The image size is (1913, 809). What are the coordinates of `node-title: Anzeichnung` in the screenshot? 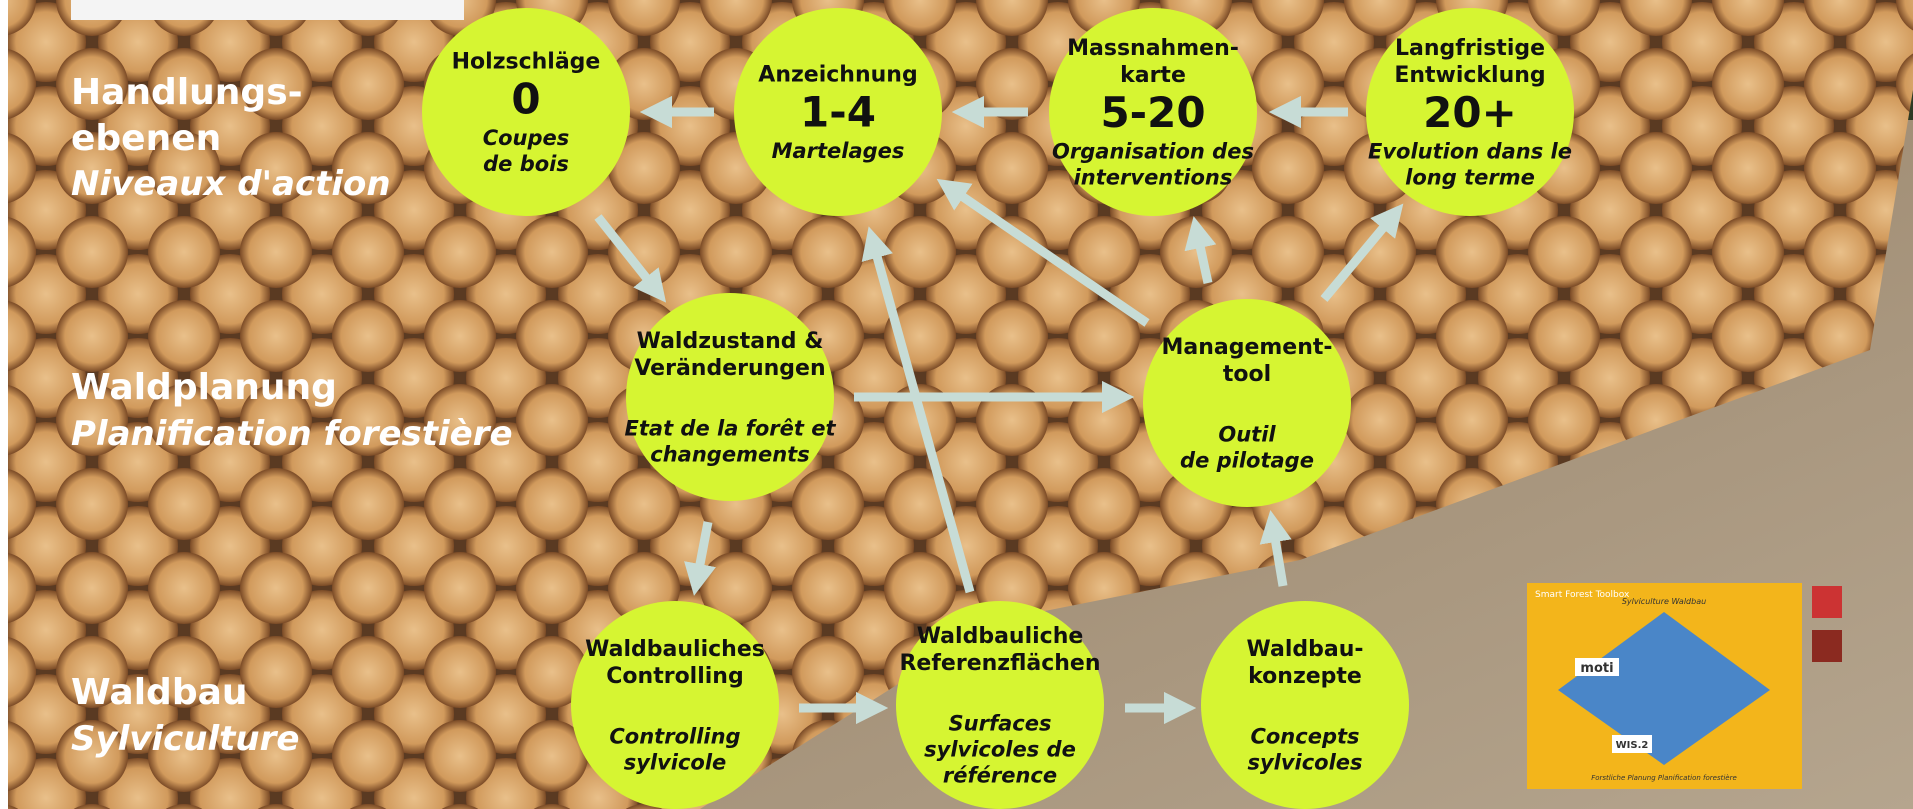 It's located at (837, 75).